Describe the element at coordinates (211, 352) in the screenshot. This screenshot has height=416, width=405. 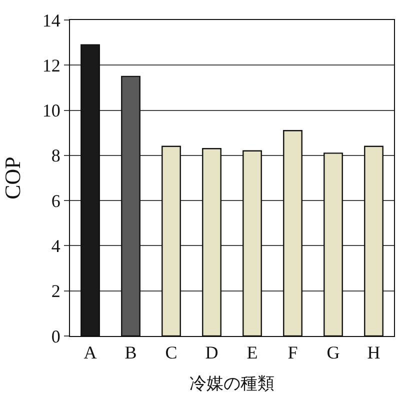
I see `x-tick-label: D` at that location.